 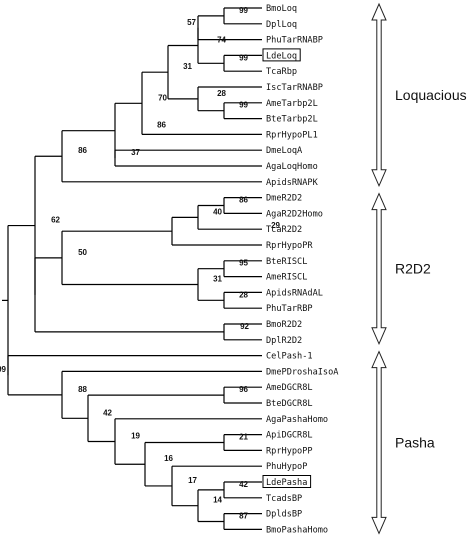 I want to click on leaf-label-AgaPashaHomo: AgaPashaHomo, so click(x=297, y=420).